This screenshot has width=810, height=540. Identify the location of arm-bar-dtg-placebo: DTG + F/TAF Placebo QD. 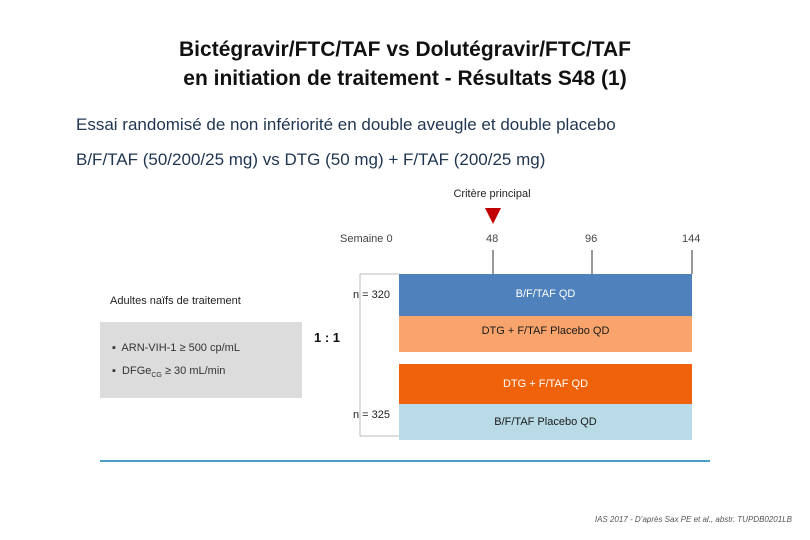
(545, 334).